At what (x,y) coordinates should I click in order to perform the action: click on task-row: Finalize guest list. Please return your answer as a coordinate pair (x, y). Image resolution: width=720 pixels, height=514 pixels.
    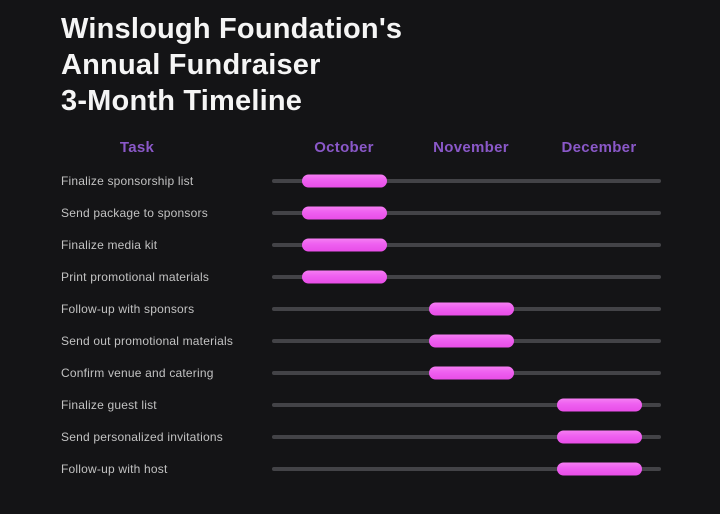
    Looking at the image, I should click on (360, 405).